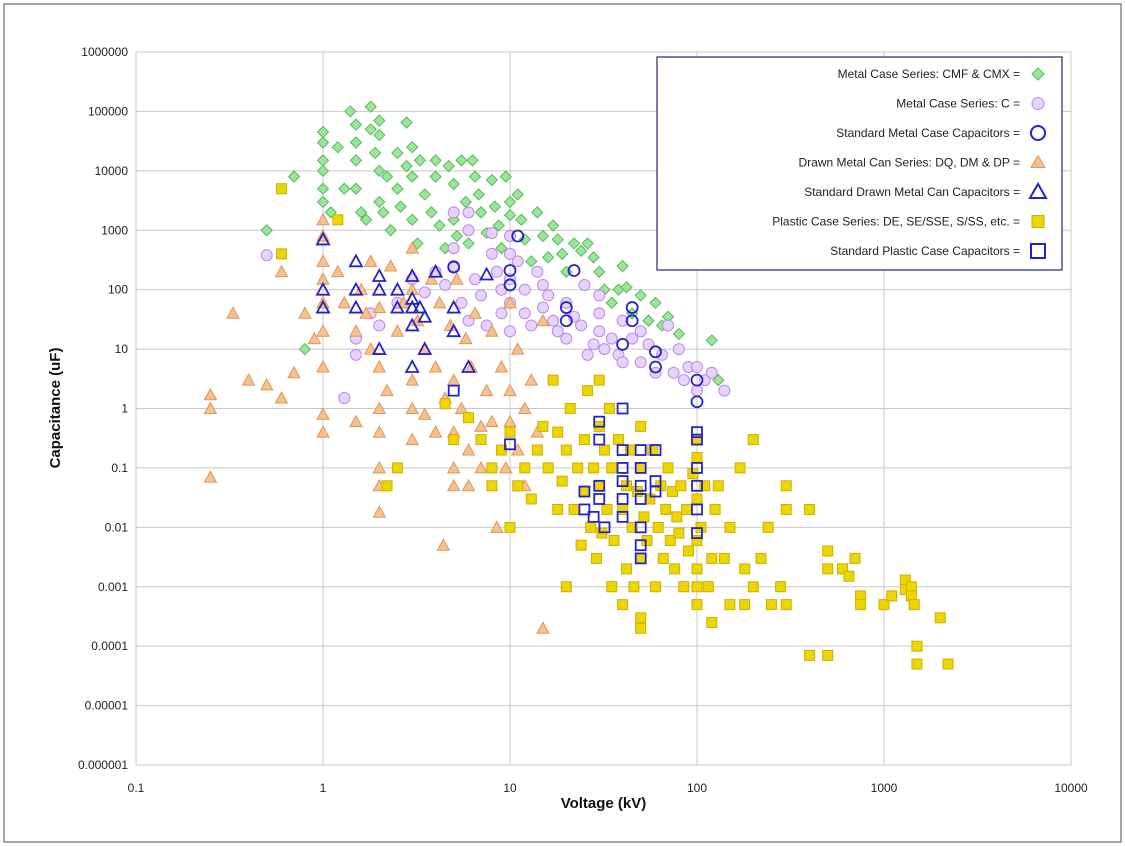 This screenshot has height=846, width=1125. Describe the element at coordinates (117, 527) in the screenshot. I see `y-tick-label: 0.01` at that location.